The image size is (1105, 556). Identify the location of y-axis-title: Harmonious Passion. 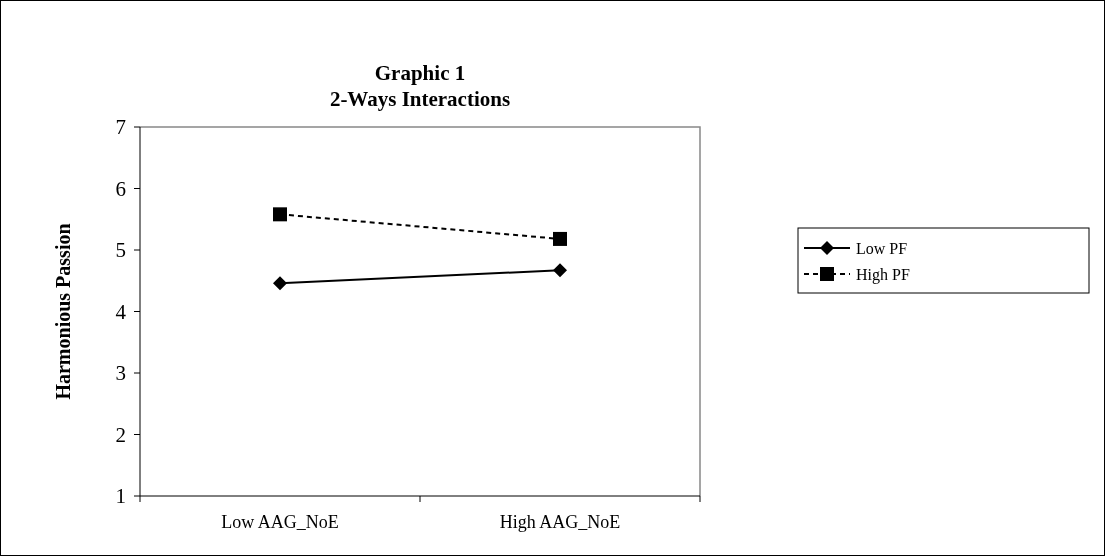
(63, 311).